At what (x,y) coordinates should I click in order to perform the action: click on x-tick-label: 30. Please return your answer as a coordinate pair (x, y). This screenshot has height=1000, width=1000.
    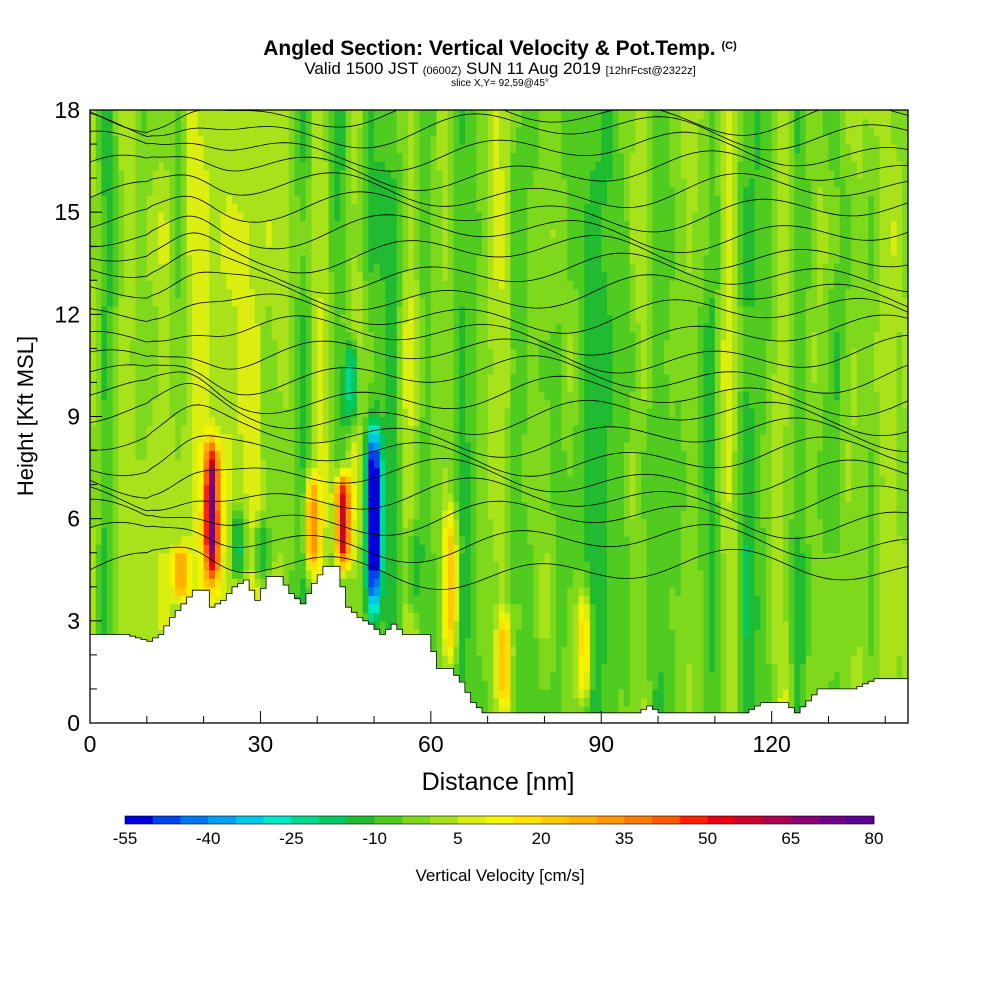
    Looking at the image, I should click on (261, 744).